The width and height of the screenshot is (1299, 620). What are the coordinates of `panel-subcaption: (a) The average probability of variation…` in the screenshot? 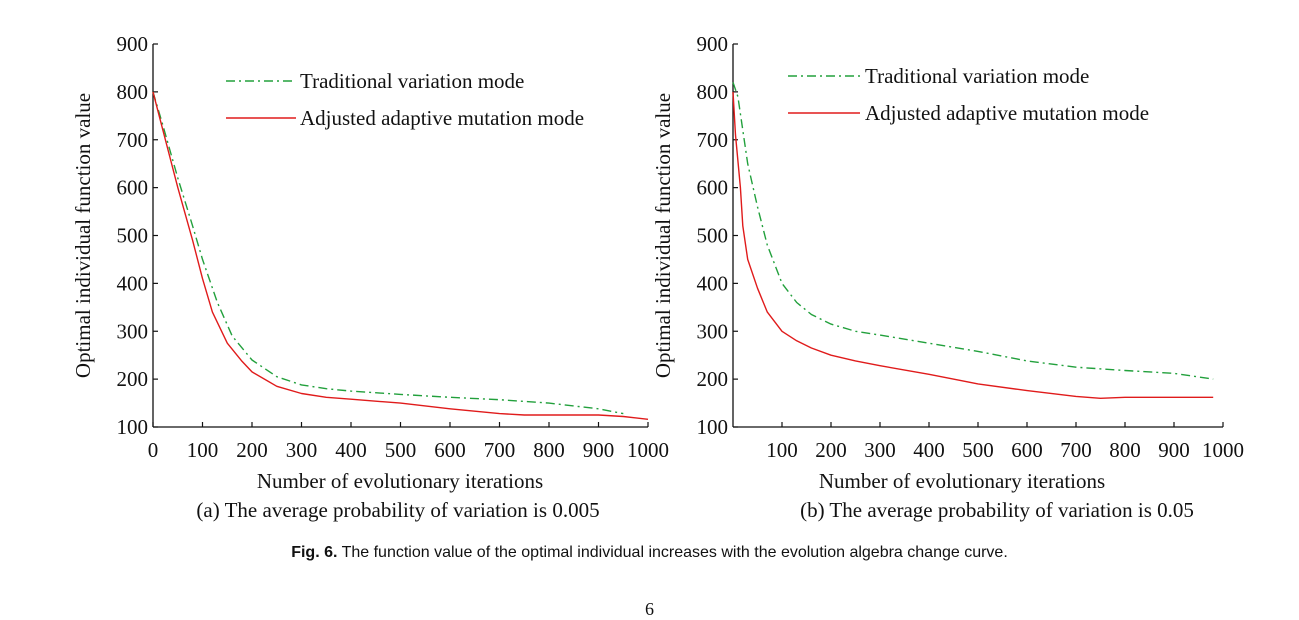 It's located at (397, 510).